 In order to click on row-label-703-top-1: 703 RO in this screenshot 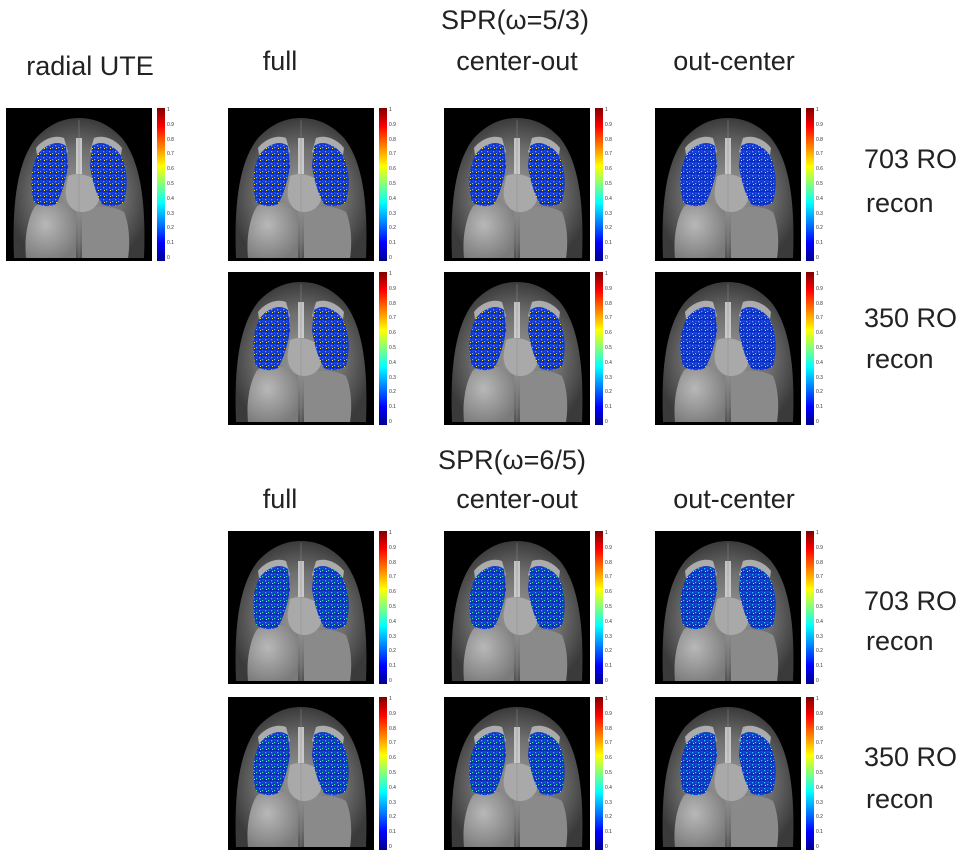, I will do `click(911, 159)`.